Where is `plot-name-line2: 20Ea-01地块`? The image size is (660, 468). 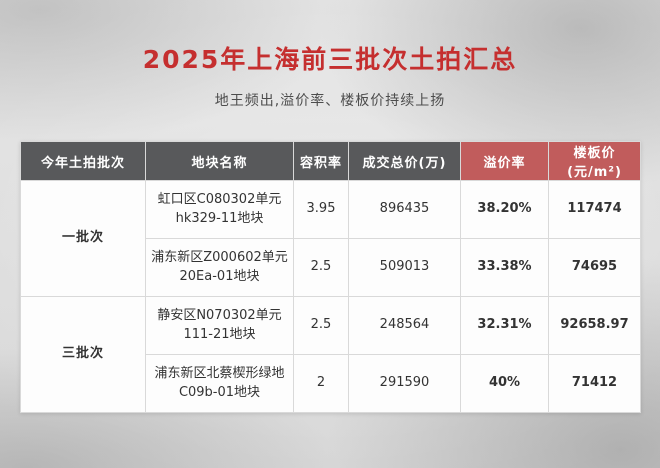 plot-name-line2: 20Ea-01地块 is located at coordinates (219, 276).